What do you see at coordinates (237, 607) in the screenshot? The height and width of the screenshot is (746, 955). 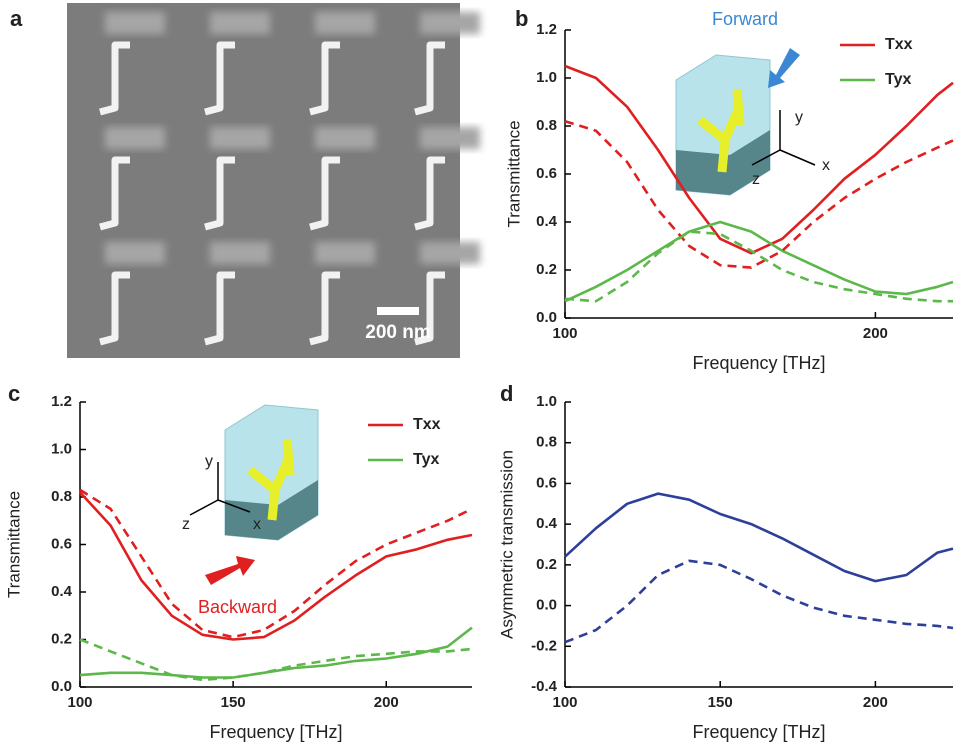 I see `annotation: Backward` at bounding box center [237, 607].